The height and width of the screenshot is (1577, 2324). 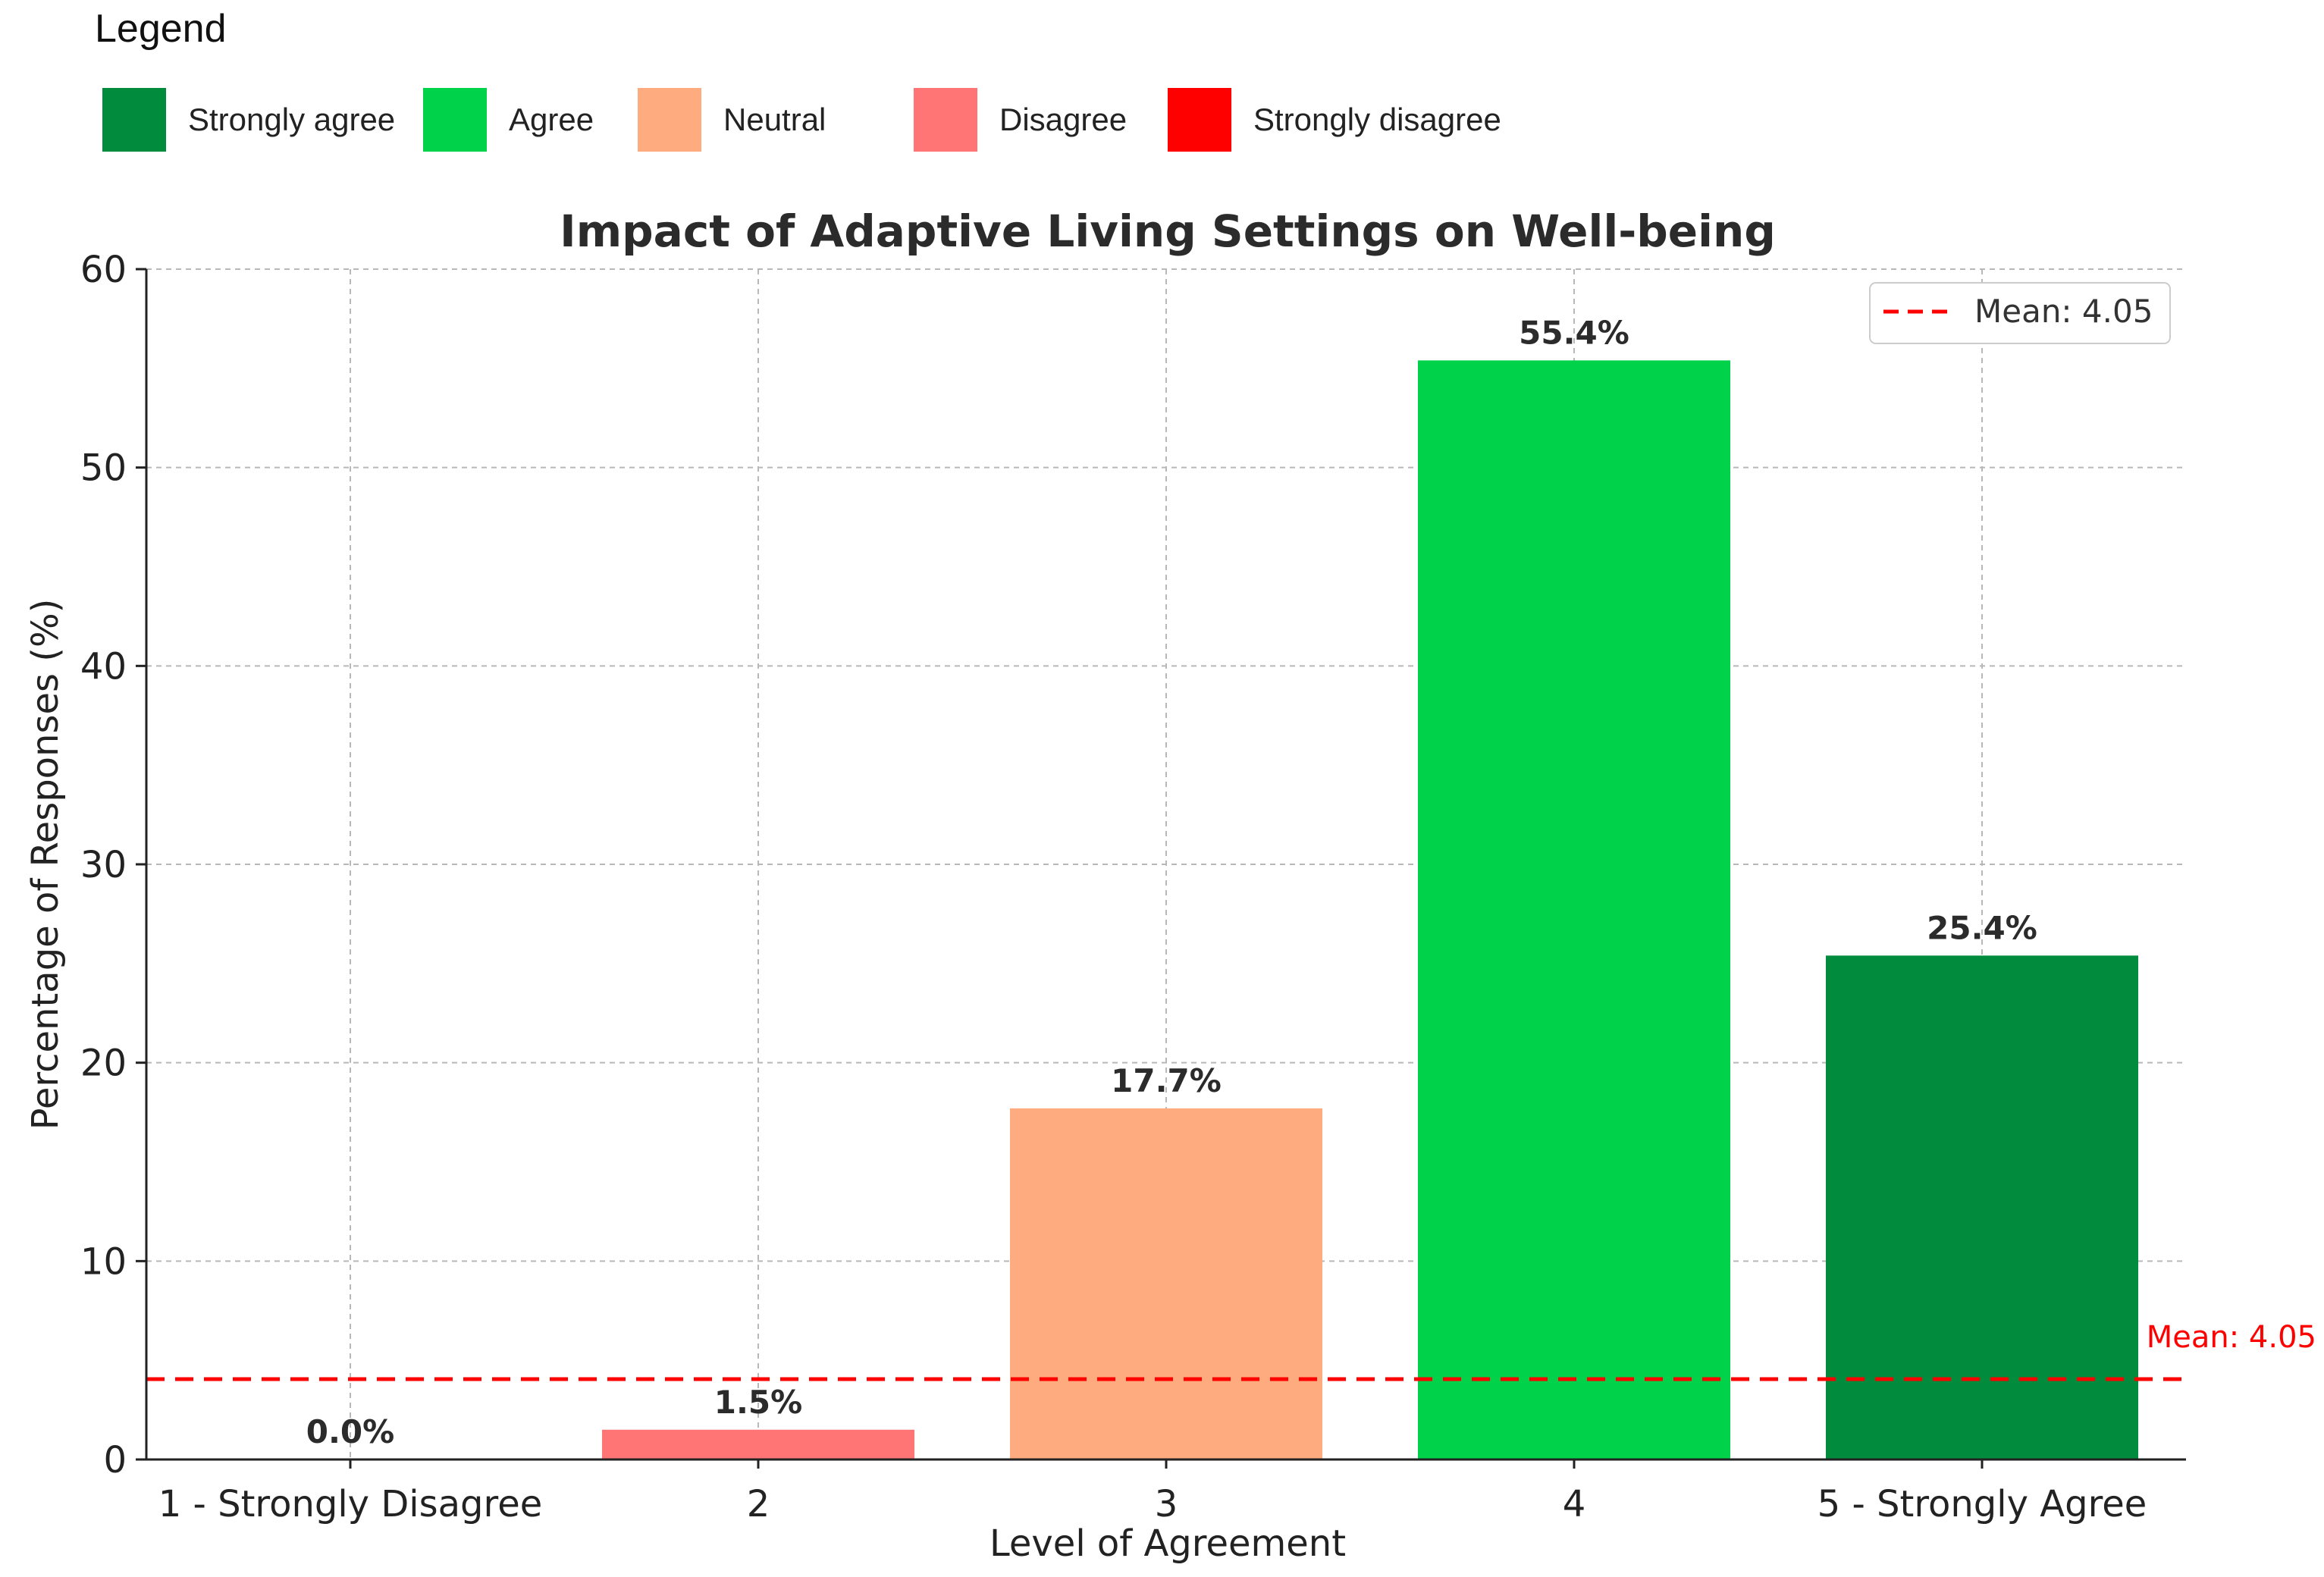 What do you see at coordinates (103, 468) in the screenshot?
I see `y-tick-label: 50` at bounding box center [103, 468].